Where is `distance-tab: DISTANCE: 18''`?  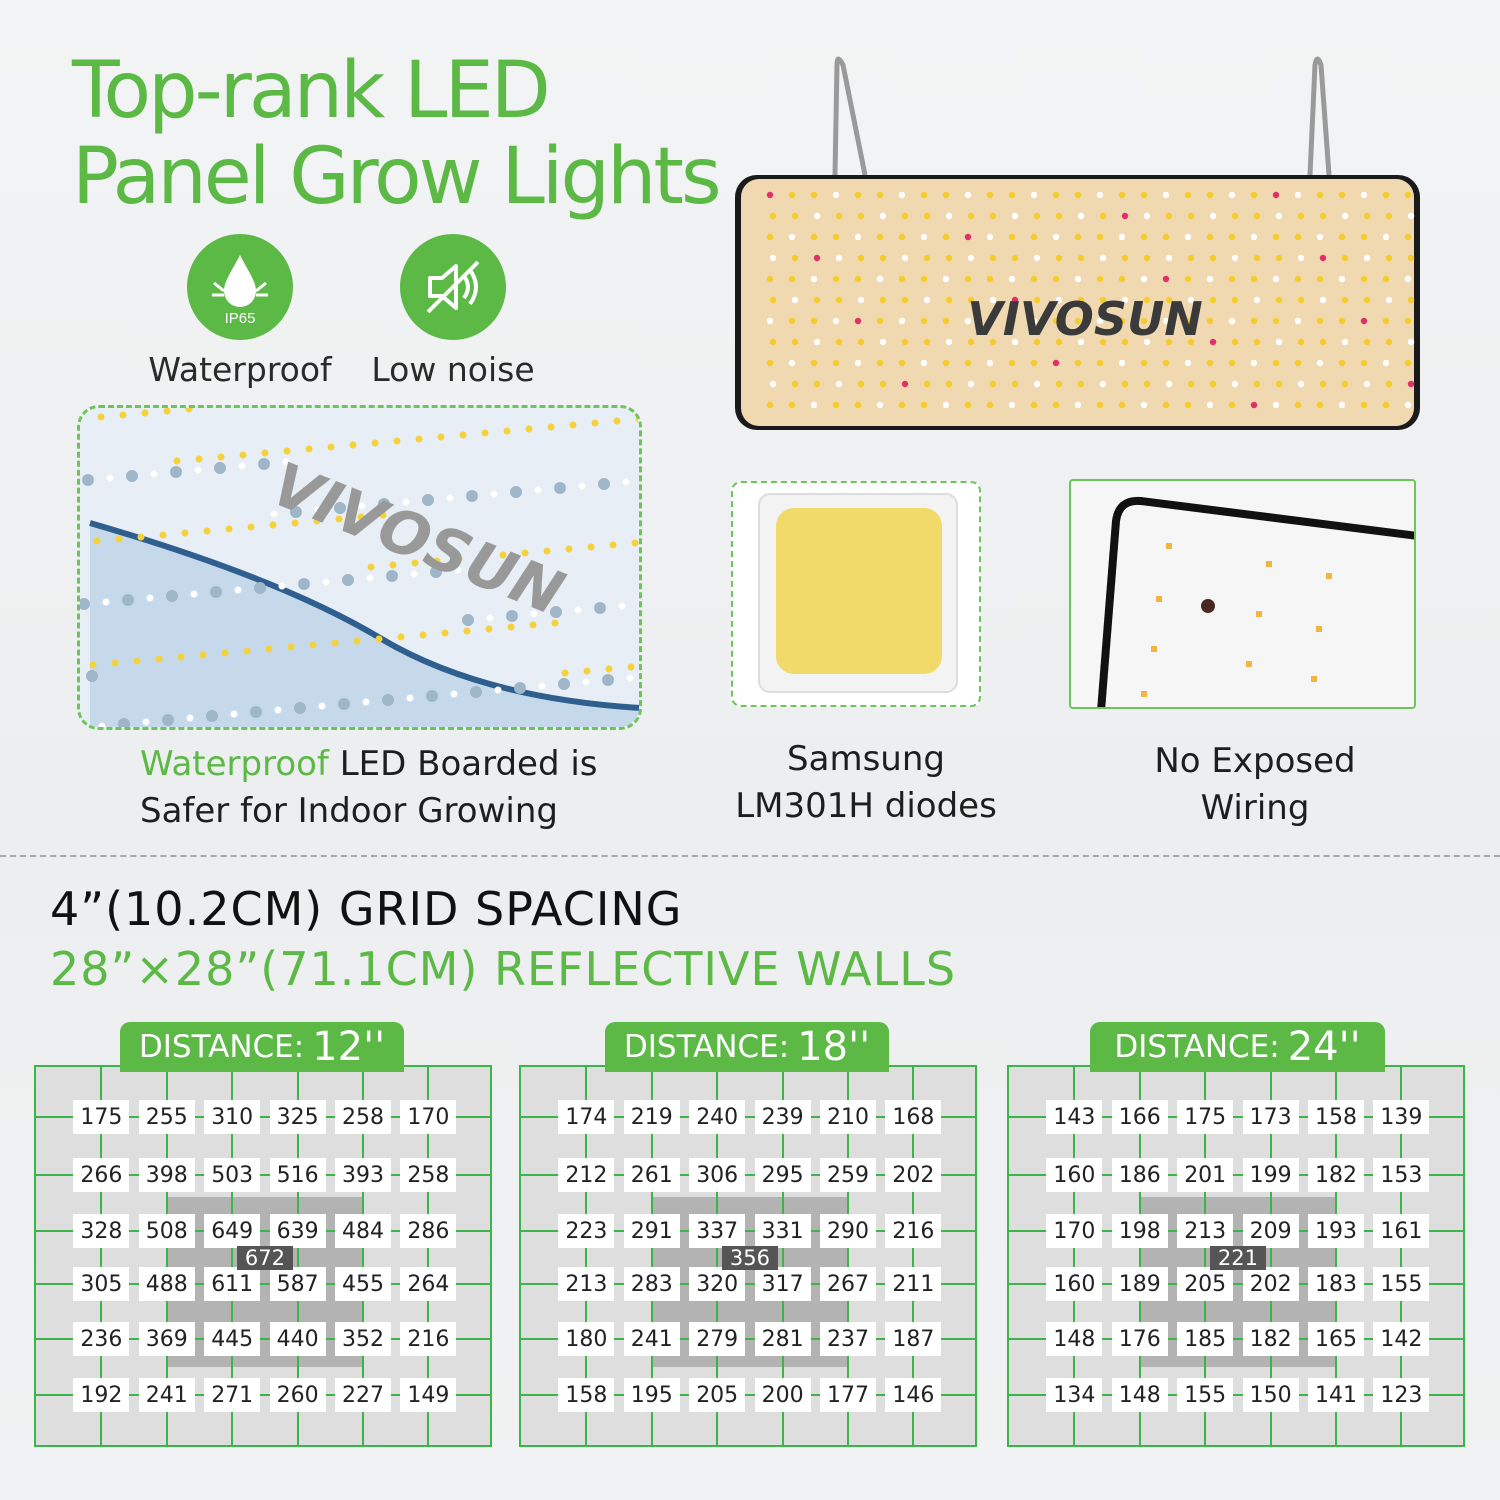
distance-tab: DISTANCE: 18'' is located at coordinates (747, 1047).